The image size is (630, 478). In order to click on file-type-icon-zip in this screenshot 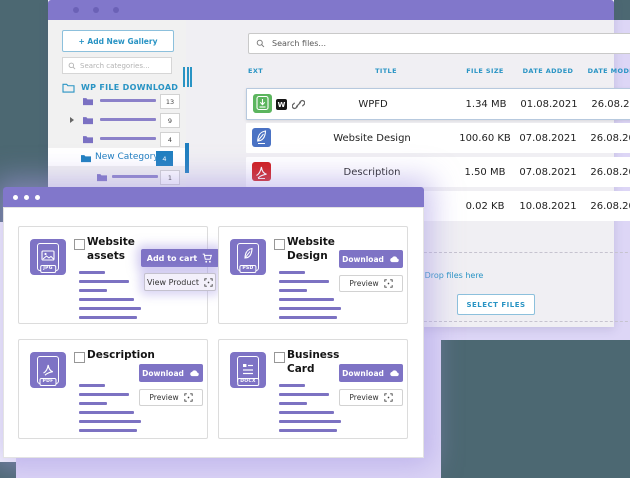, I will do `click(262, 103)`.